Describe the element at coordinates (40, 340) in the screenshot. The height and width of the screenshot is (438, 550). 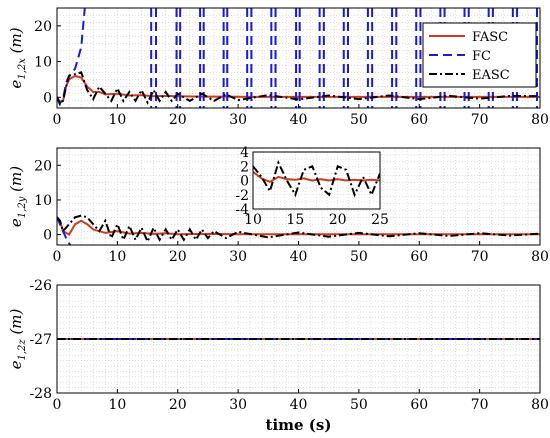
I see `y-tick-label: -27` at that location.